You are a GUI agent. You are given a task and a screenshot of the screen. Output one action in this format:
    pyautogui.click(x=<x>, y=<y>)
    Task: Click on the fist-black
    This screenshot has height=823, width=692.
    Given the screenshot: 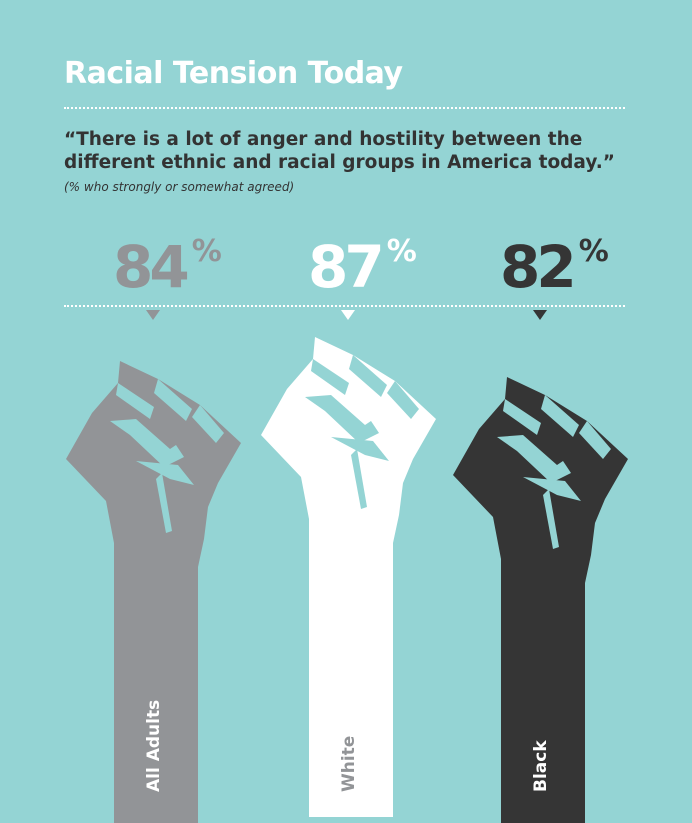 What is the action you would take?
    pyautogui.click(x=540, y=600)
    